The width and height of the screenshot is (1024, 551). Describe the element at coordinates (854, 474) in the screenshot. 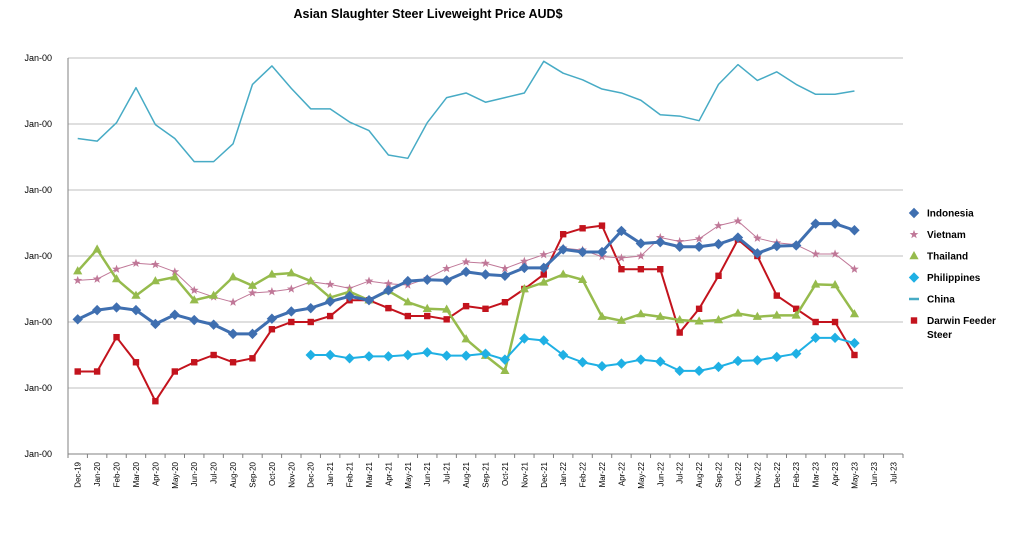

I see `x-tick-label: May-23` at that location.